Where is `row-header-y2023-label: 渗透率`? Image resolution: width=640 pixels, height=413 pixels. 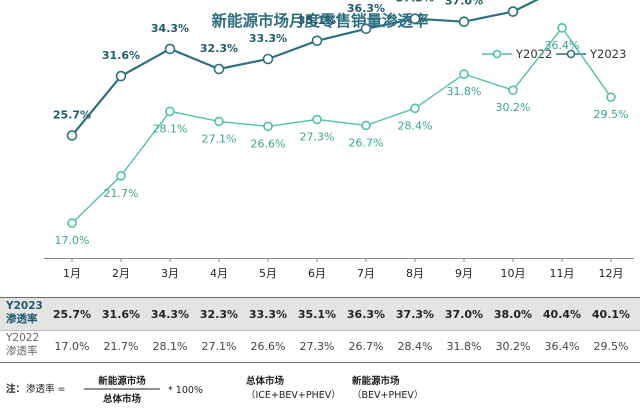
row-header-y2023-label: 渗透率 is located at coordinates (22, 318).